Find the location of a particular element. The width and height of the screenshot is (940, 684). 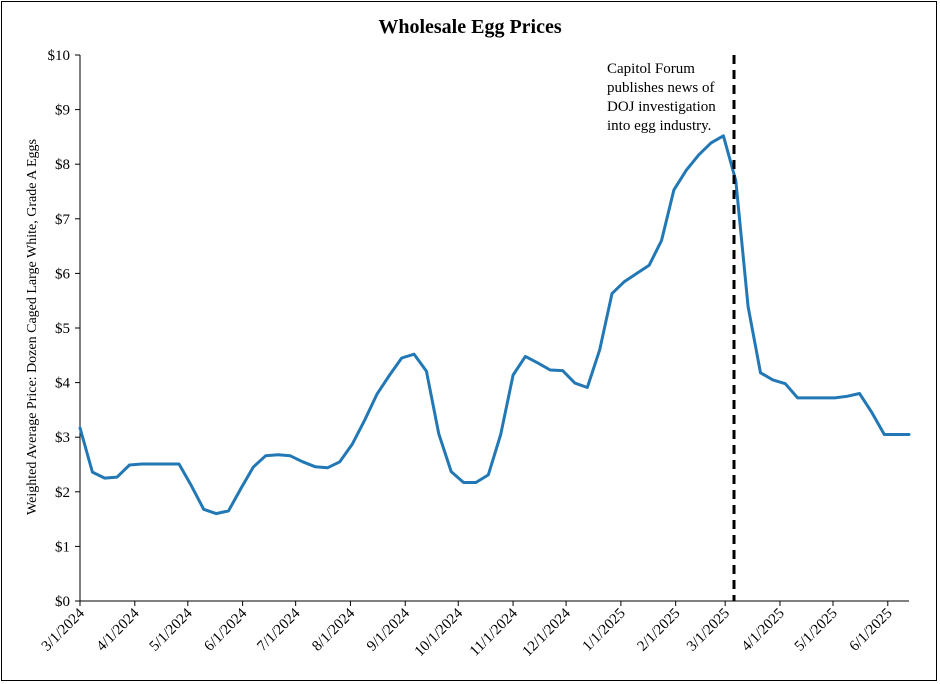

y-tick-label: $0 is located at coordinates (62, 602).